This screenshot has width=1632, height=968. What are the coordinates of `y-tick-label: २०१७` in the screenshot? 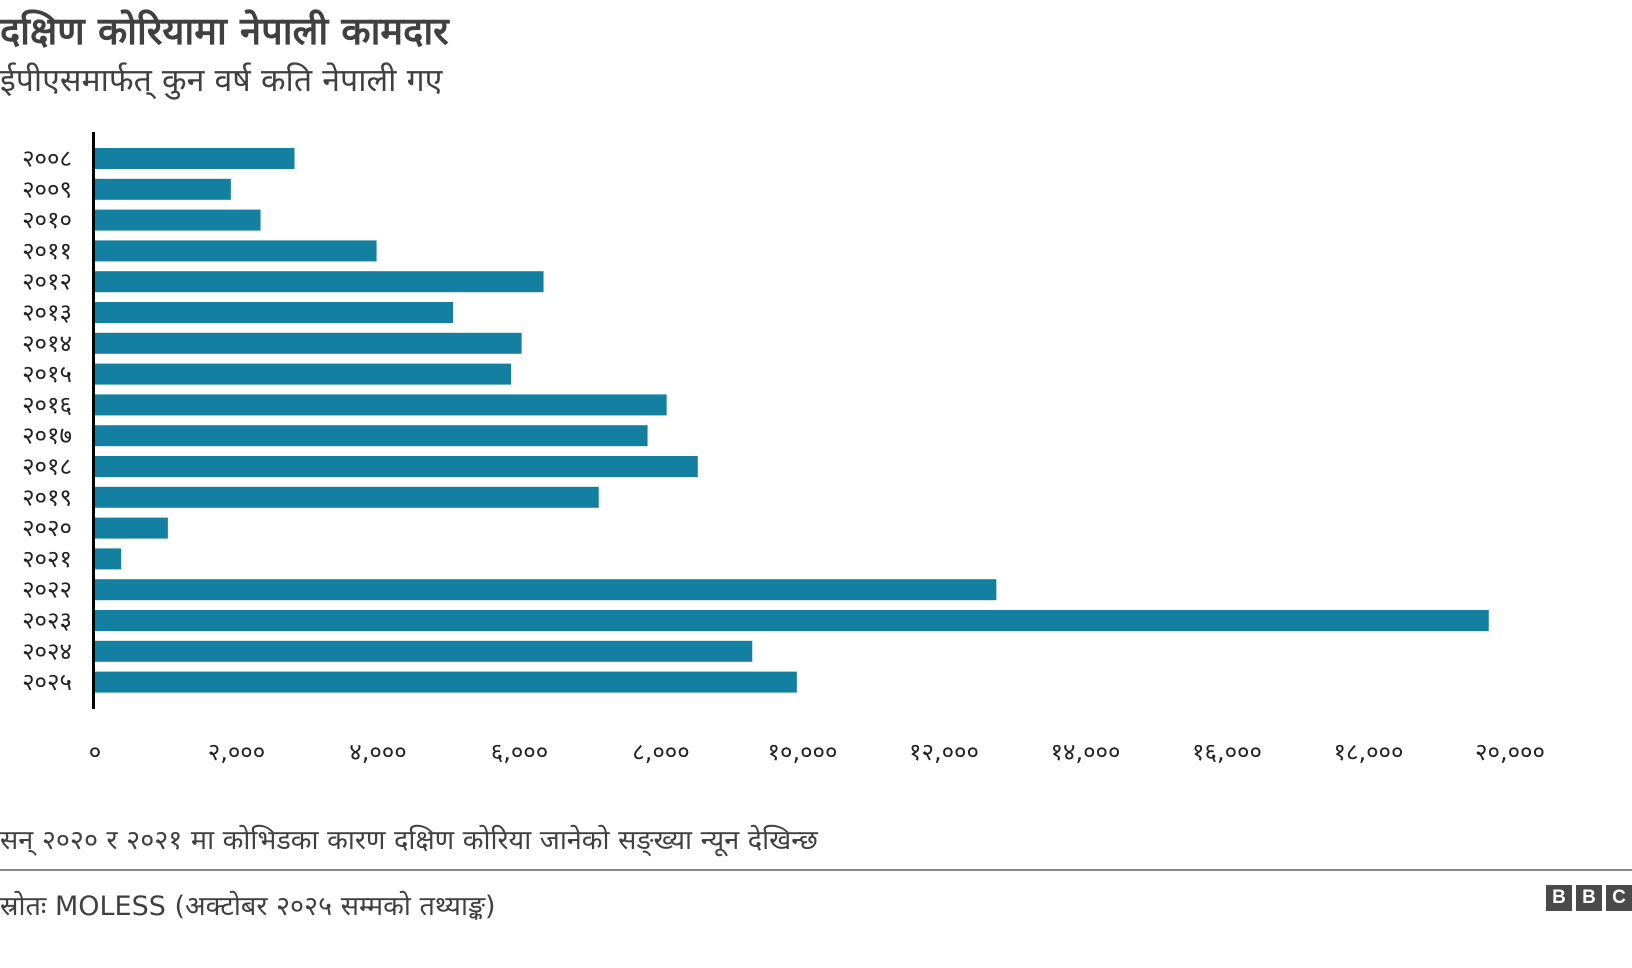 It's located at (47, 436).